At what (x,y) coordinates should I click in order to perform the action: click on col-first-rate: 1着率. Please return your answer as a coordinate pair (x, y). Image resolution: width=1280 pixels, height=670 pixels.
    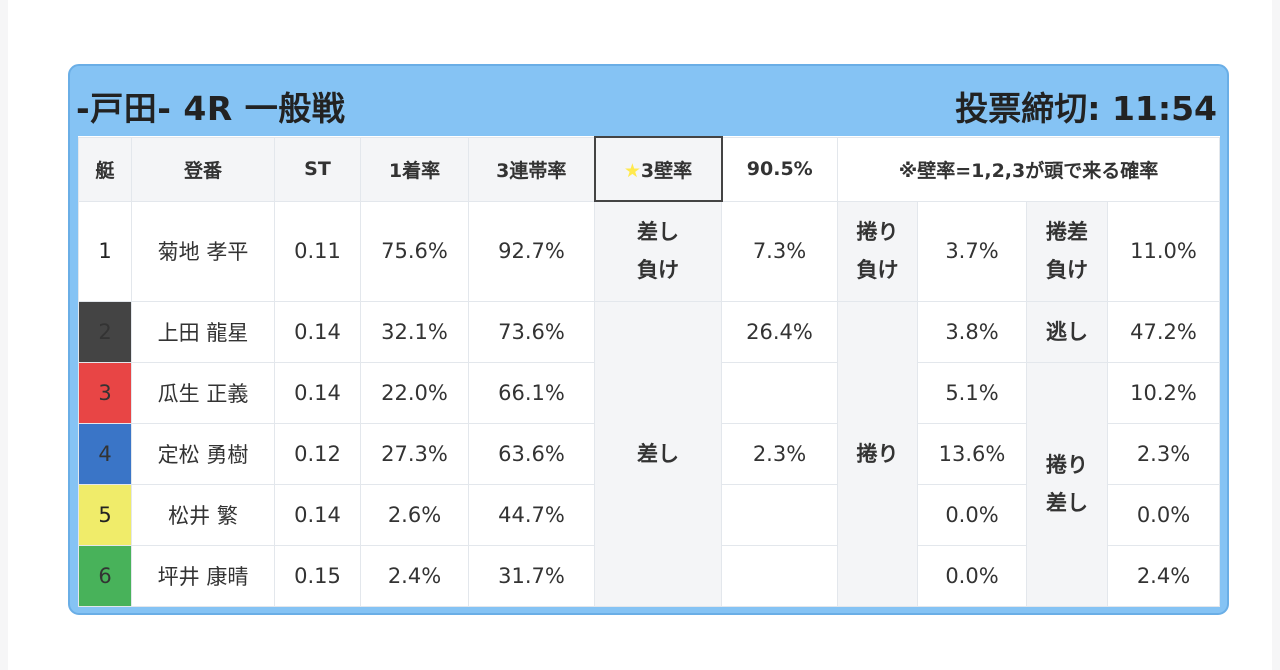
    Looking at the image, I should click on (414, 169).